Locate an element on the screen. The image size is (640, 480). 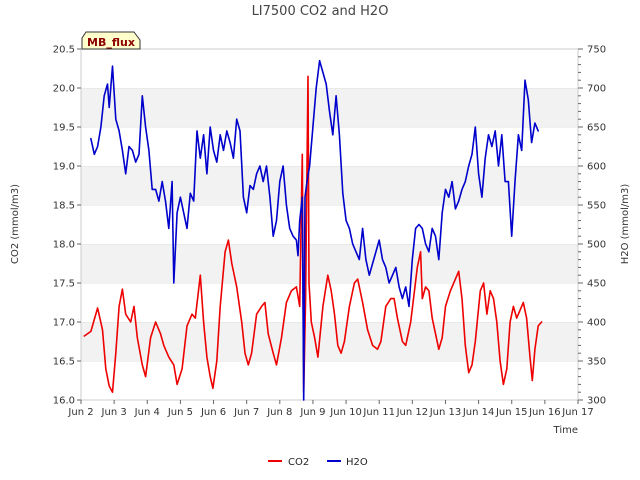
y-right-tick-label: 700 is located at coordinates (596, 89).